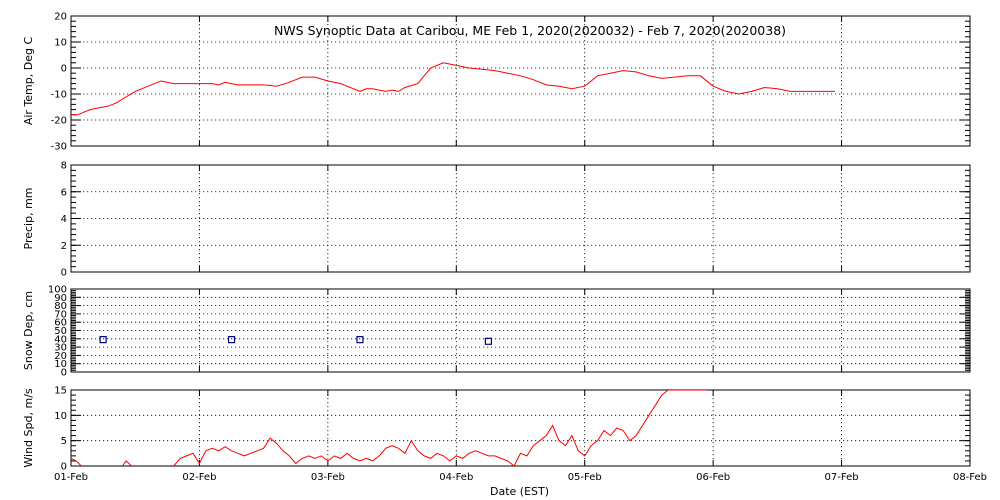 Image resolution: width=1000 pixels, height=500 pixels. What do you see at coordinates (970, 477) in the screenshot?
I see `x-tick-label: 08-Feb` at bounding box center [970, 477].